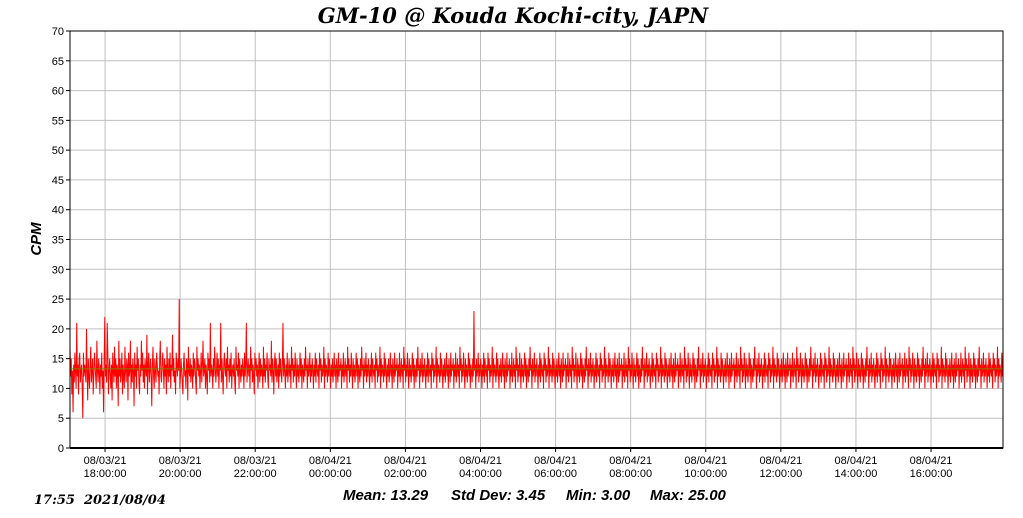 The image size is (1023, 518). Describe the element at coordinates (856, 474) in the screenshot. I see `x-tick-time: 14:00:00` at that location.